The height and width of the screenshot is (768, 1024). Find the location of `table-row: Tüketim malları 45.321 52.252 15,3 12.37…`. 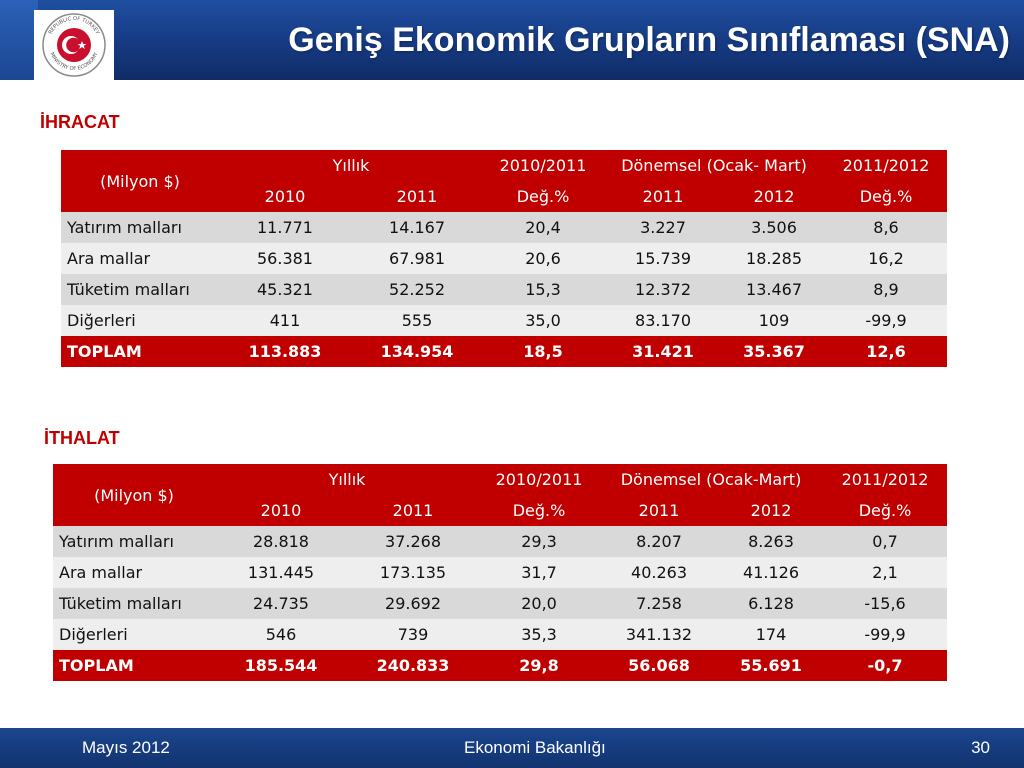

table-row: Tüketim malları 45.321 52.252 15,3 12.37… is located at coordinates (504, 289).